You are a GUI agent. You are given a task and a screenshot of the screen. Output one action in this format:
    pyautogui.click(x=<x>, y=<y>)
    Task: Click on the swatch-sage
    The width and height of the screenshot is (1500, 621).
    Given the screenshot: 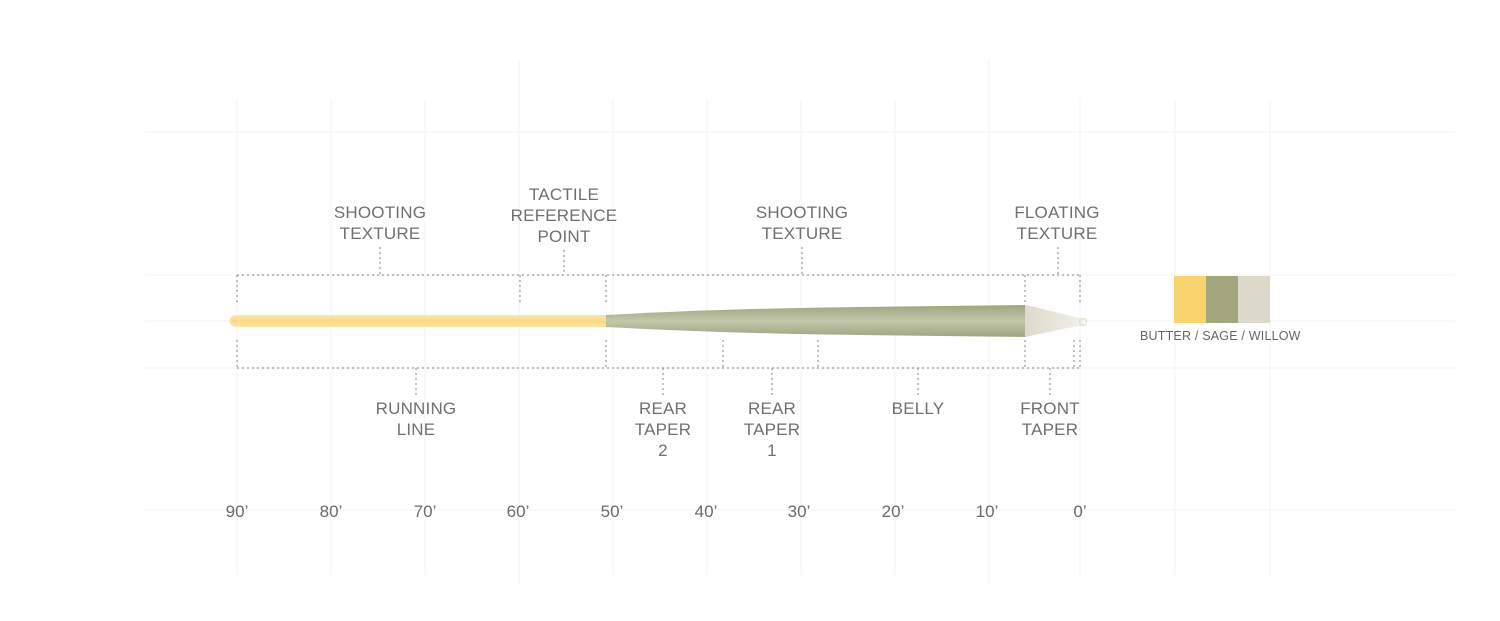 What is the action you would take?
    pyautogui.click(x=1222, y=299)
    